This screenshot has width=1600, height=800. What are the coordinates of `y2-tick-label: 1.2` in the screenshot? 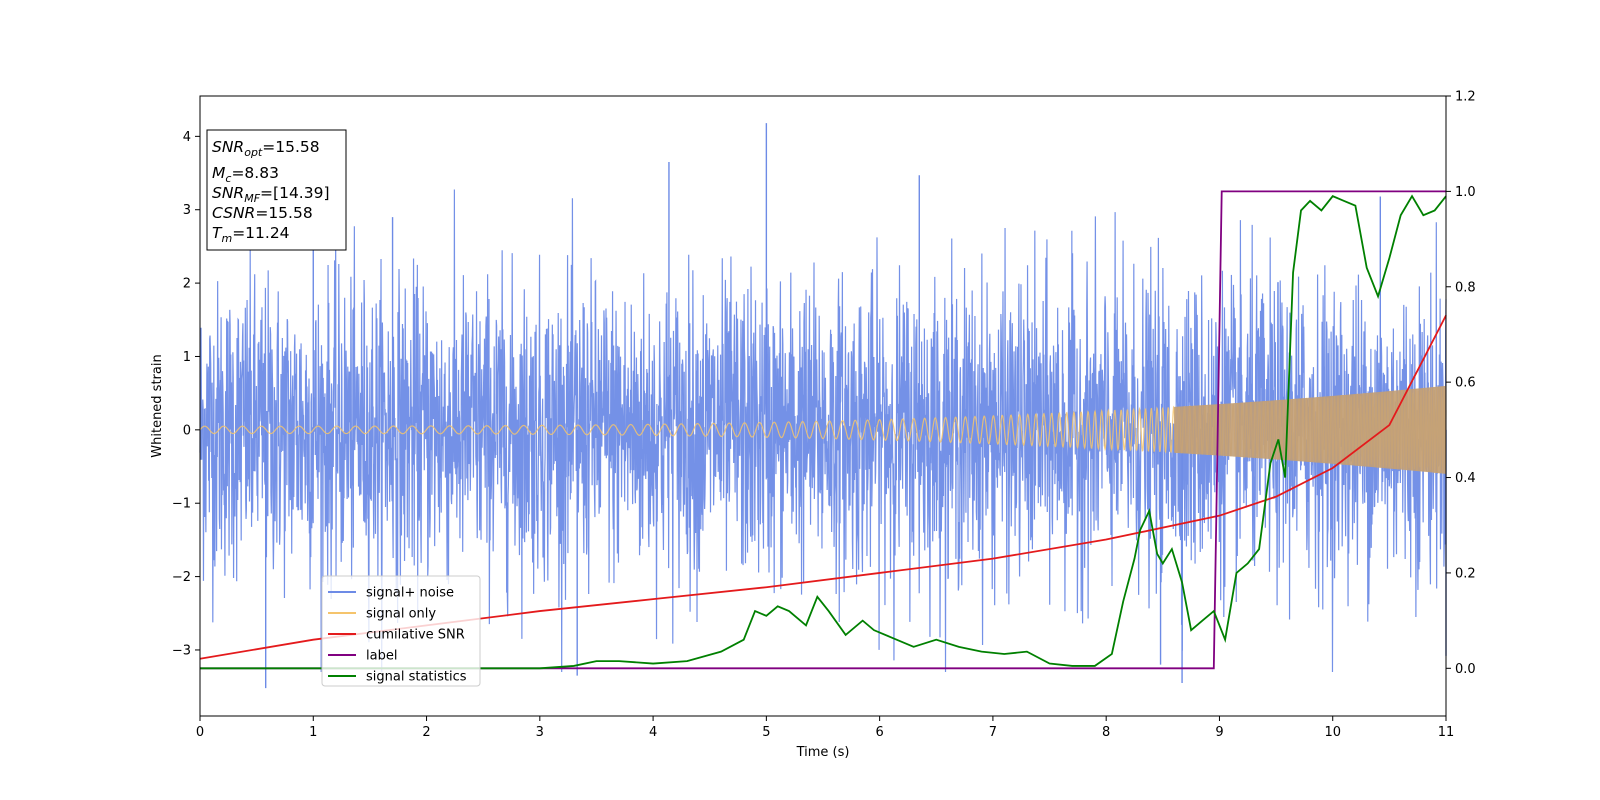 It's located at (1465, 97).